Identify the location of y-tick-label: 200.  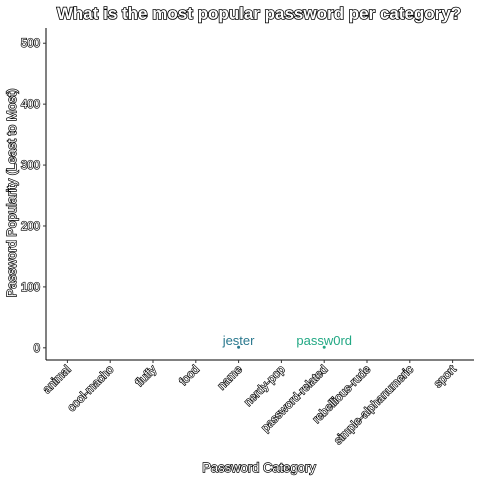
(30, 227).